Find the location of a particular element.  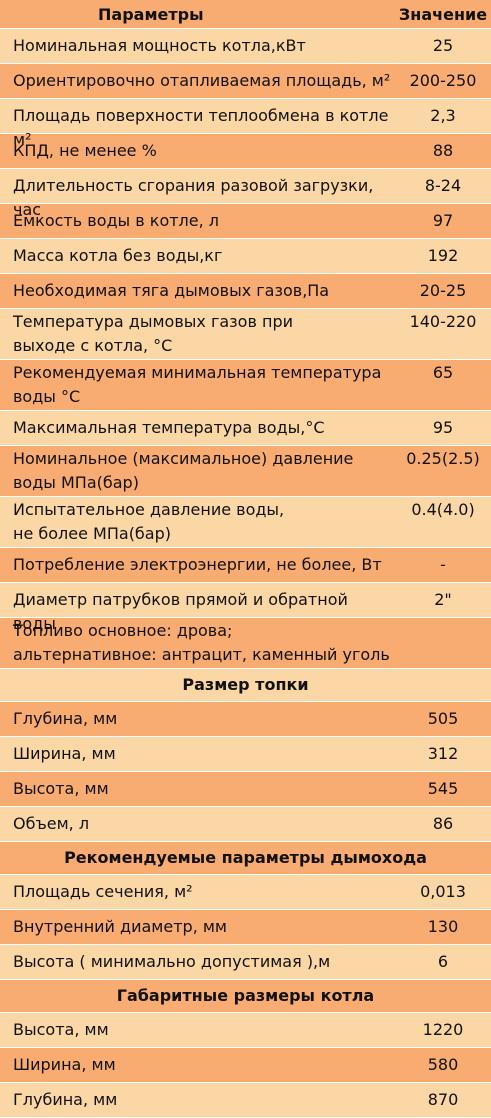

param-cell: Потребление электроэнергии, не более, Вт is located at coordinates (197, 564).